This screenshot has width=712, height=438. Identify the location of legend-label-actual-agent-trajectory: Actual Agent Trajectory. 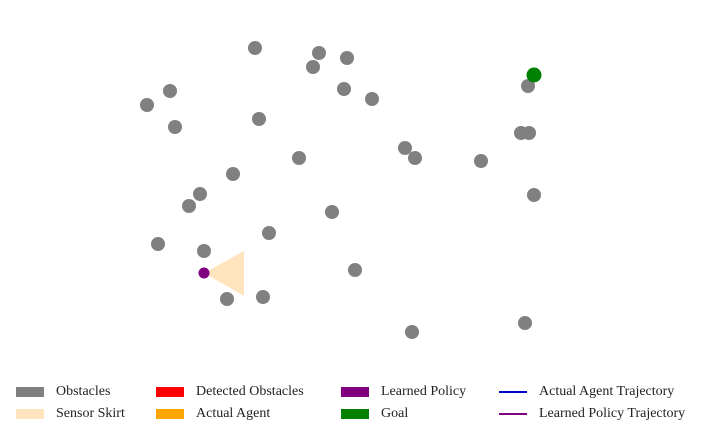
(607, 391).